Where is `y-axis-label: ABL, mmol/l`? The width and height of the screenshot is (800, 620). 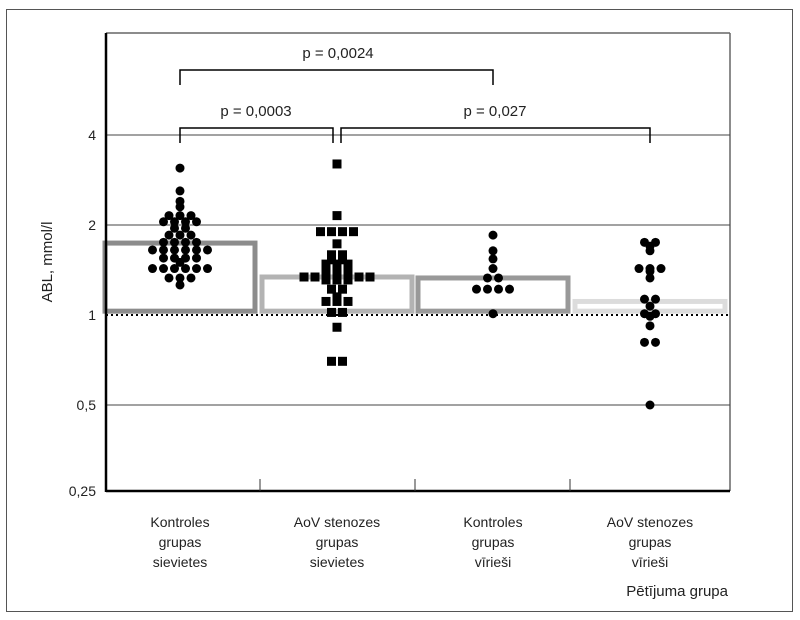 y-axis-label: ABL, mmol/l is located at coordinates (47, 262).